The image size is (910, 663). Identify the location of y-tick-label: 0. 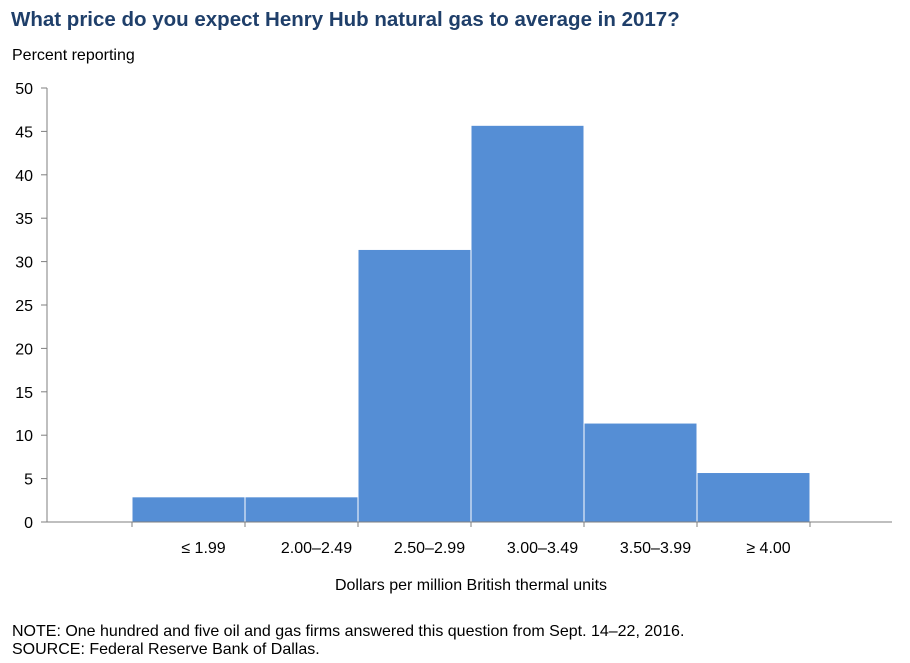
(28, 523).